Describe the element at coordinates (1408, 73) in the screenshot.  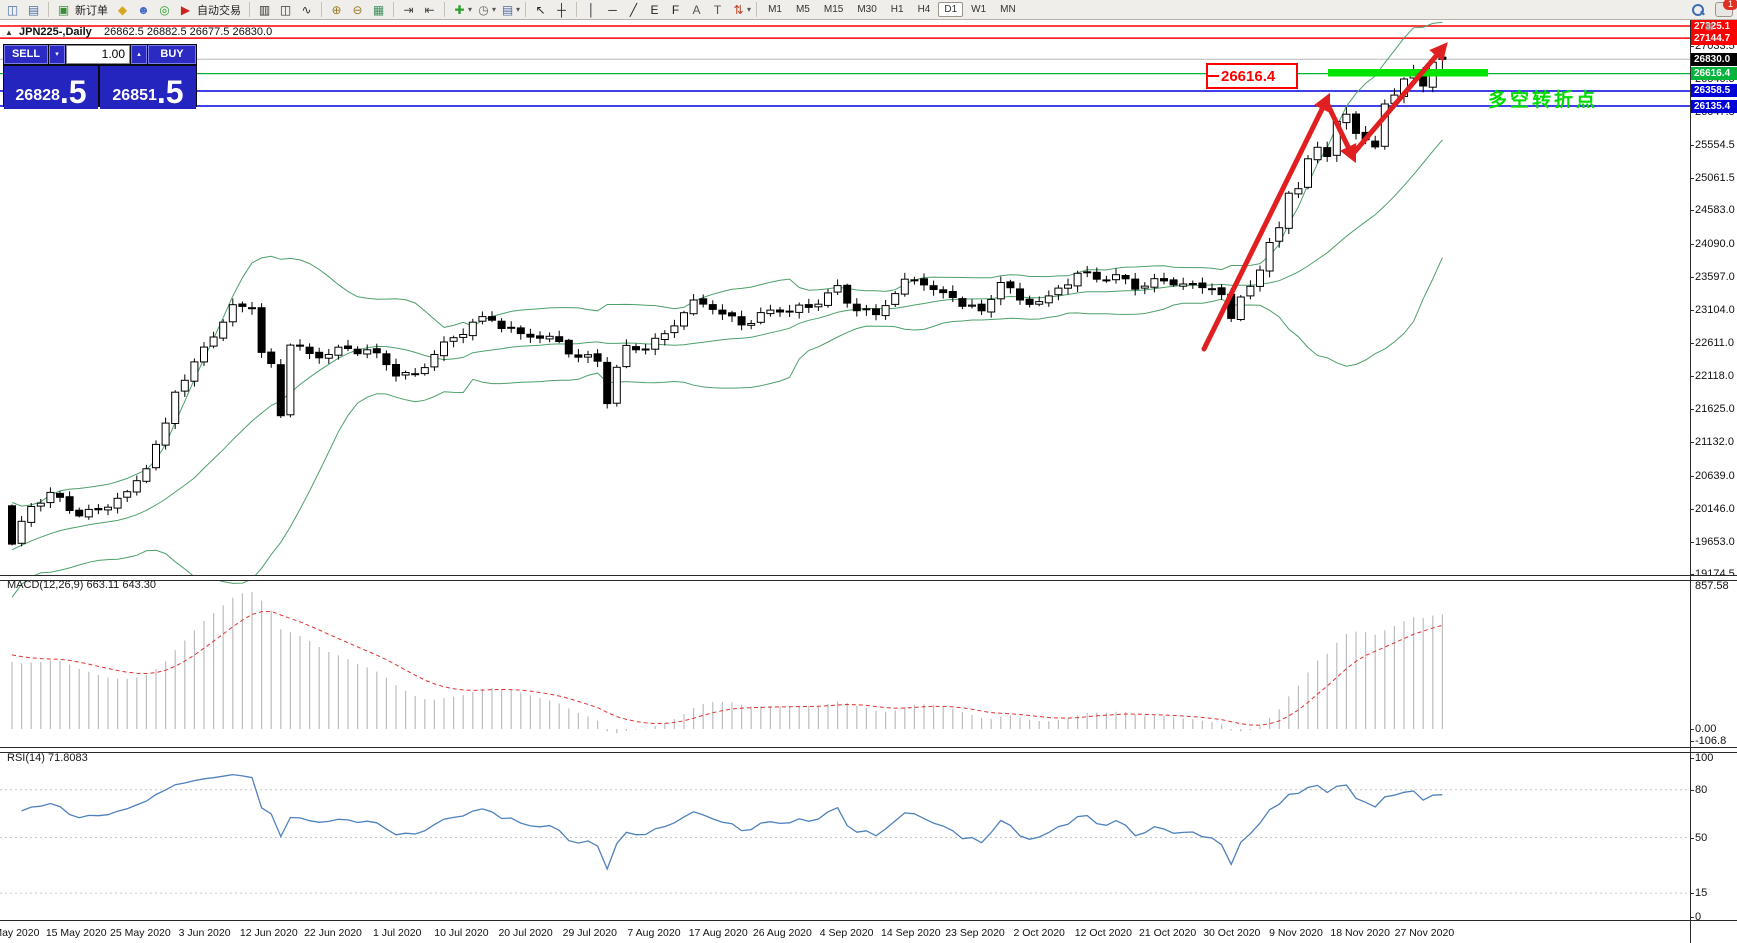
I see `support-zone-bar` at that location.